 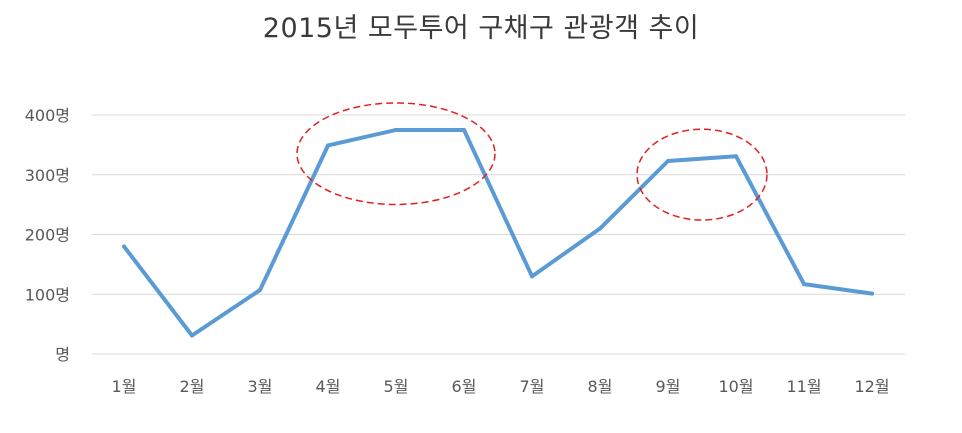 I want to click on y-tick-label: 명, so click(x=62, y=354).